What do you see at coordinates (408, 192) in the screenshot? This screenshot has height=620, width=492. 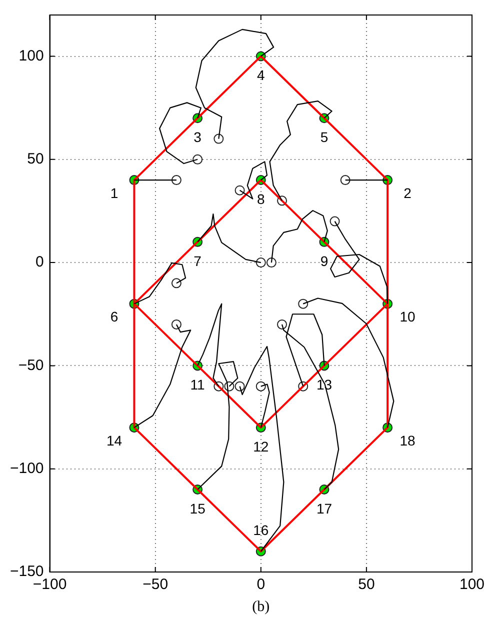 I see `annotation: 2` at bounding box center [408, 192].